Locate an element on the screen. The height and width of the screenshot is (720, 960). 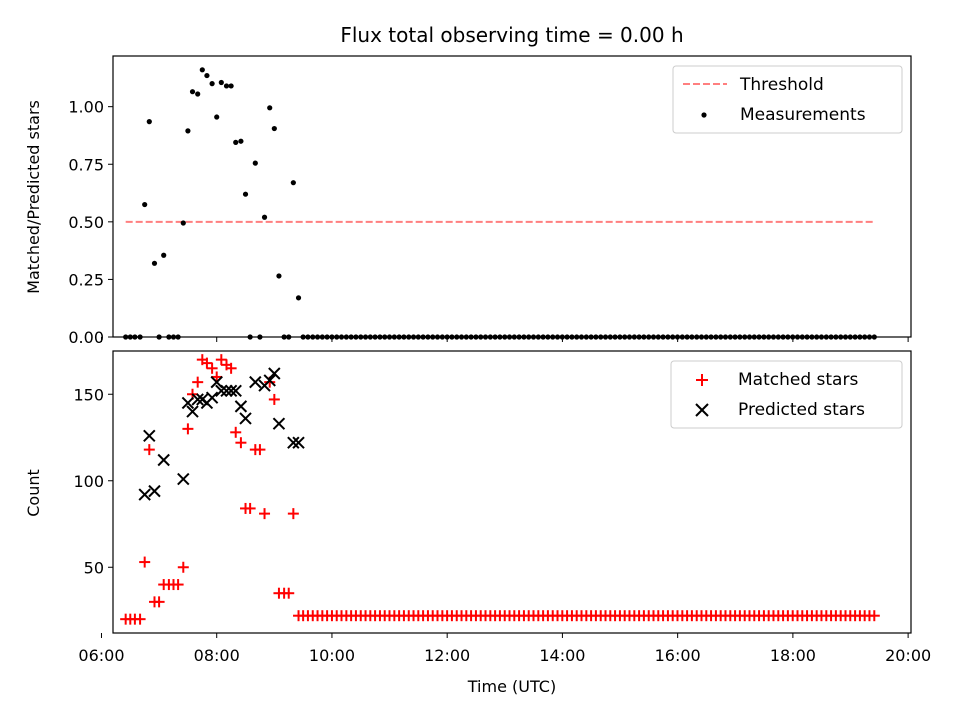
top-y-ticks: 0.00 0.25 0.50 0.75 1.00 is located at coordinates (90, 222).